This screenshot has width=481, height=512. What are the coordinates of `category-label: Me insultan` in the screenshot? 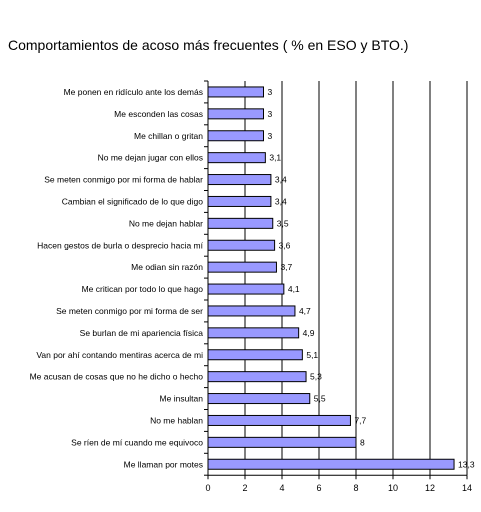 It's located at (182, 399).